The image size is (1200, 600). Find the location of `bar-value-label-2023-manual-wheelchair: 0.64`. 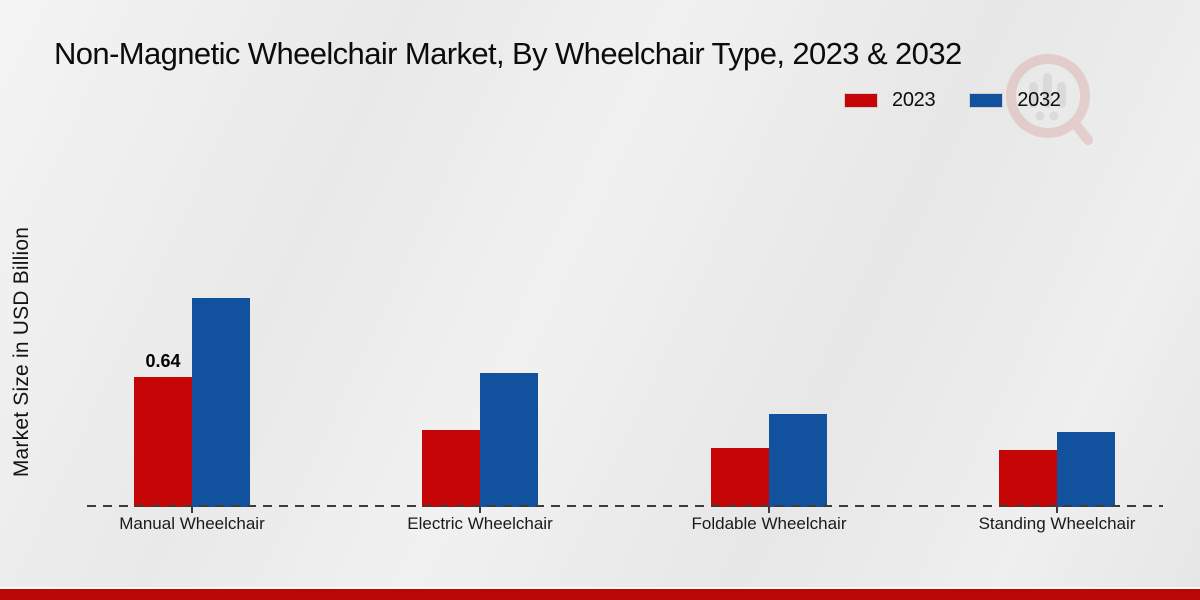

bar-value-label-2023-manual-wheelchair: 0.64 is located at coordinates (163, 361).